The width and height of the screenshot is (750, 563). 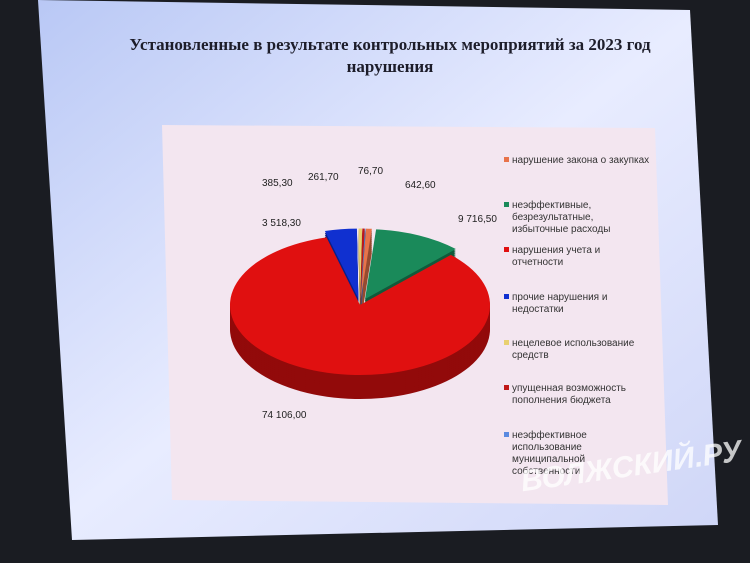 I want to click on value-label: 76,70, so click(x=370, y=171).